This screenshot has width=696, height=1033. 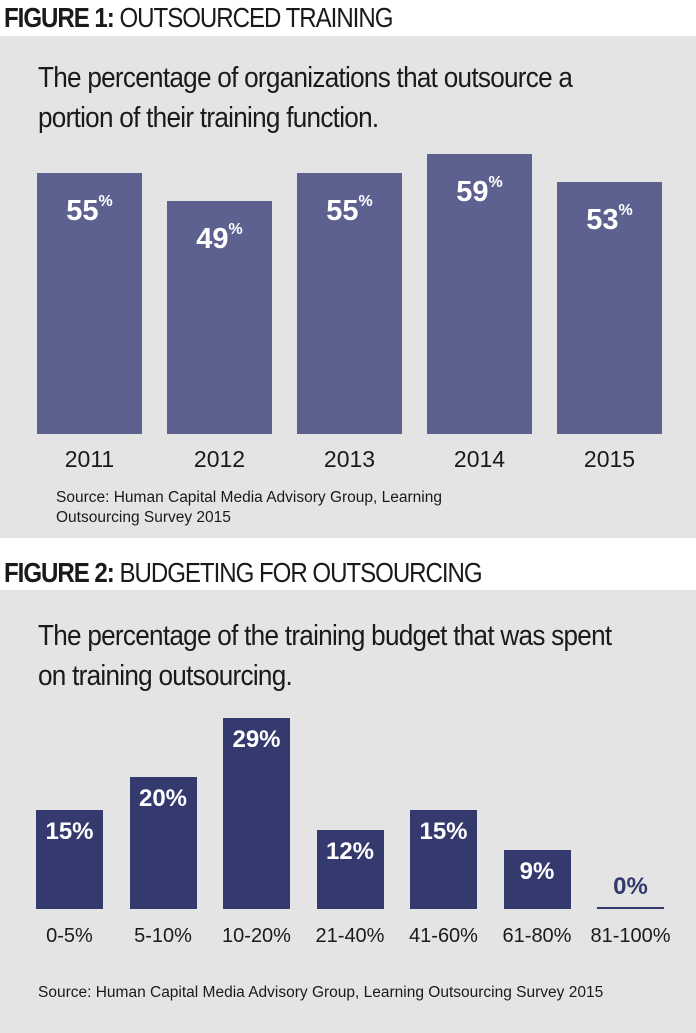 I want to click on bar-value-label: 49%, so click(x=219, y=238).